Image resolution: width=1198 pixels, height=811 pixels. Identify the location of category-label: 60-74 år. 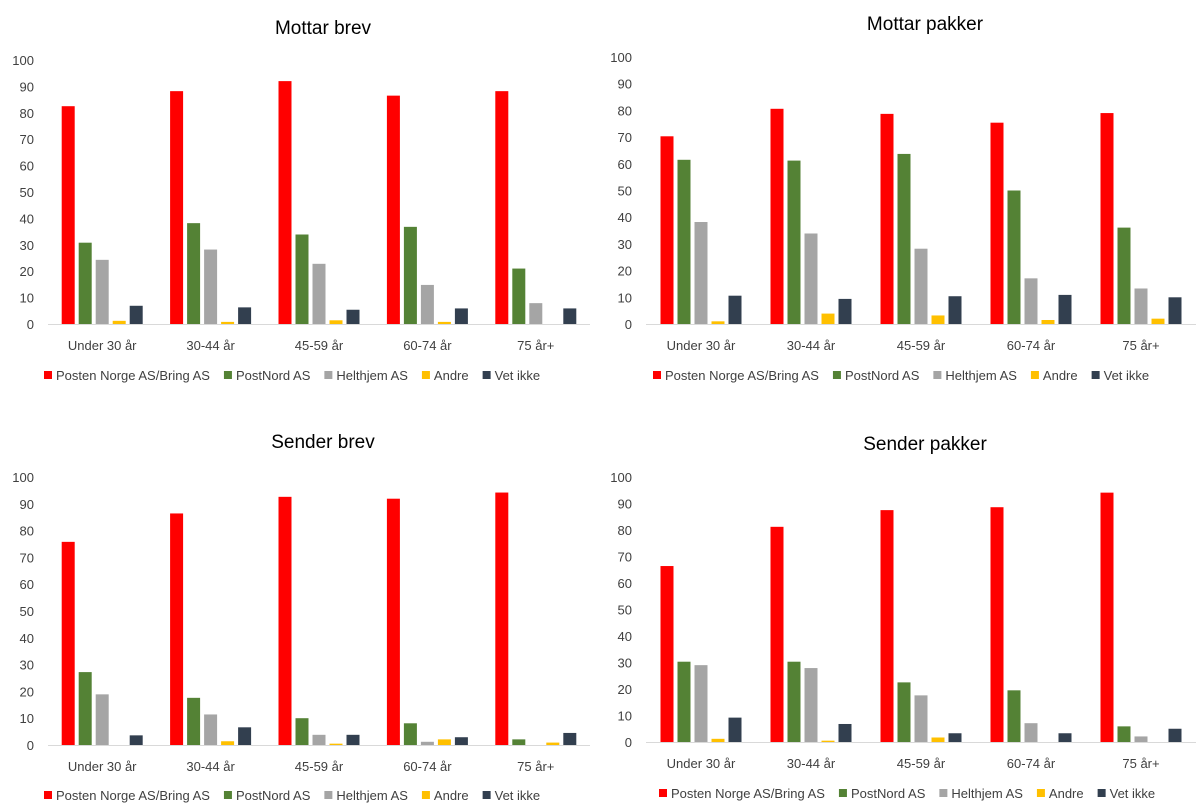
(1031, 763).